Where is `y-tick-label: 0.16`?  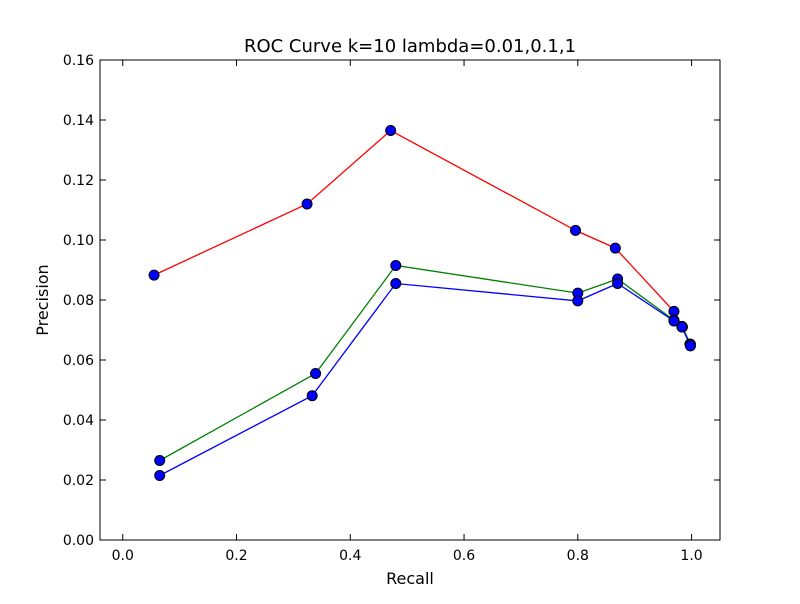 y-tick-label: 0.16 is located at coordinates (78, 61).